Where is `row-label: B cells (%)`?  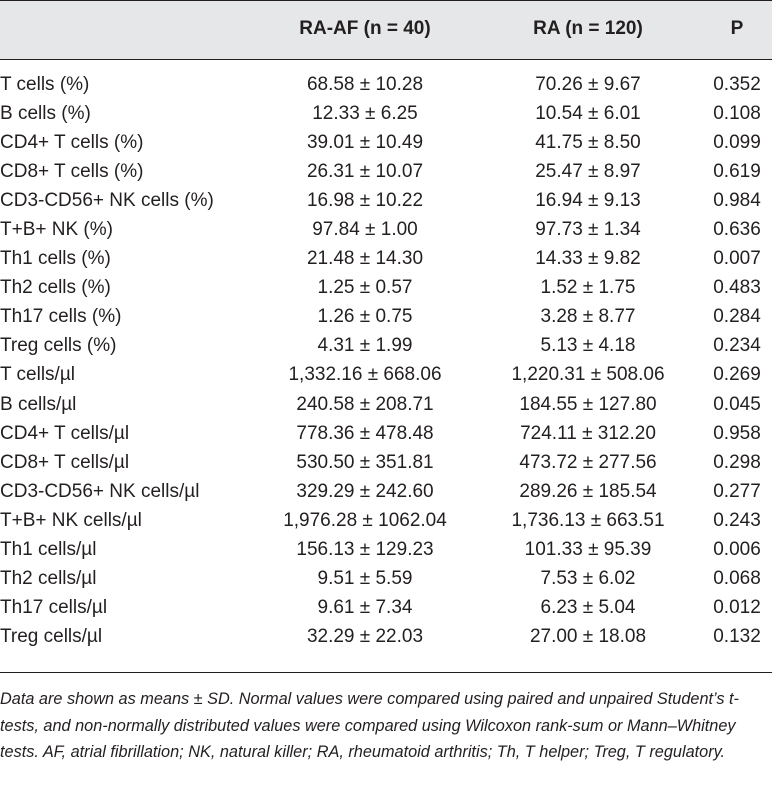
row-label: B cells (%) is located at coordinates (45, 114).